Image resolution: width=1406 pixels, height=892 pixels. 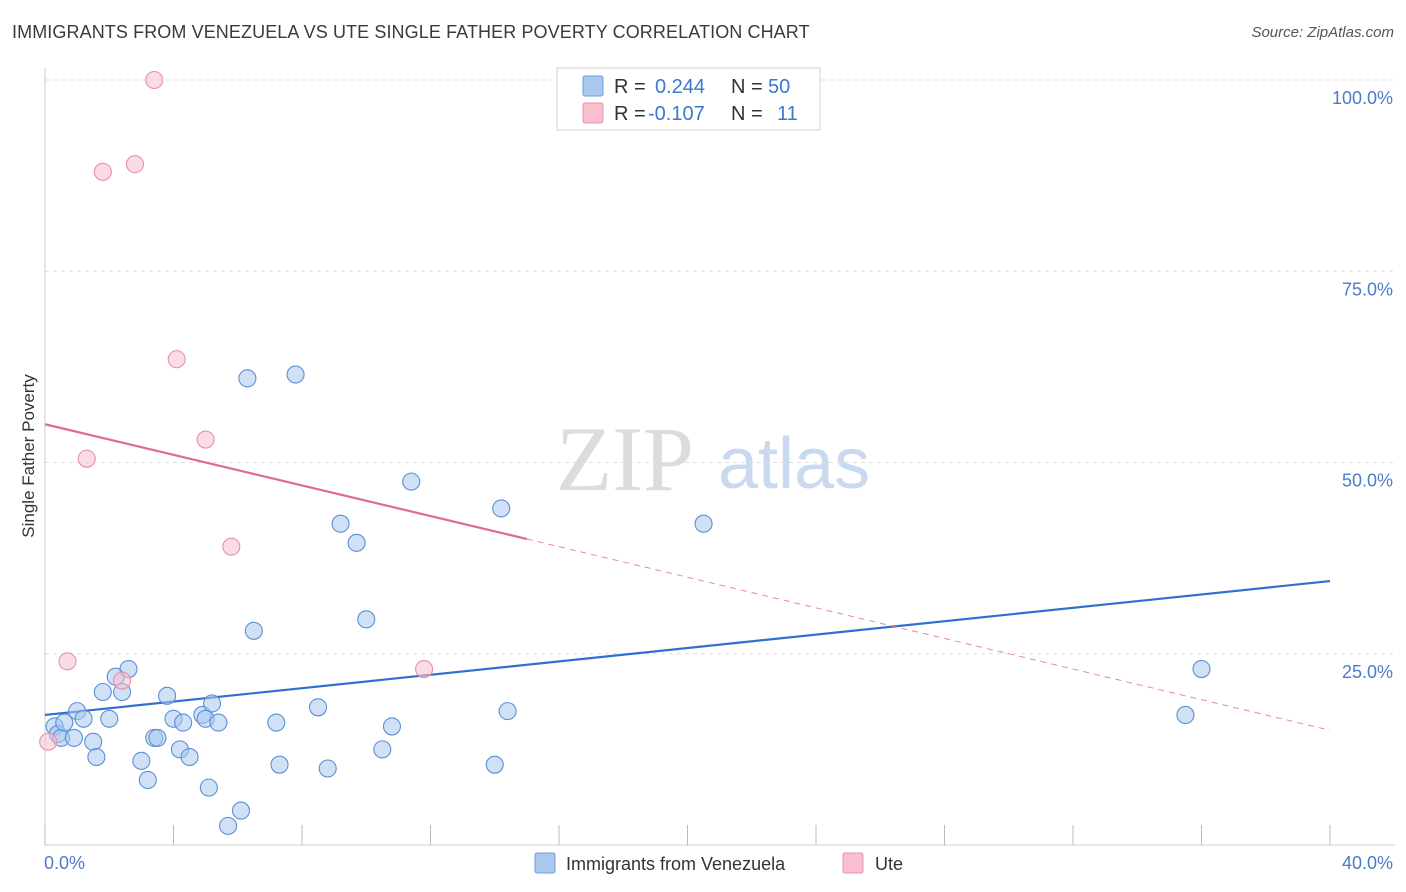 What do you see at coordinates (787, 114) in the screenshot?
I see `legend-n-value-ute: 11` at bounding box center [787, 114].